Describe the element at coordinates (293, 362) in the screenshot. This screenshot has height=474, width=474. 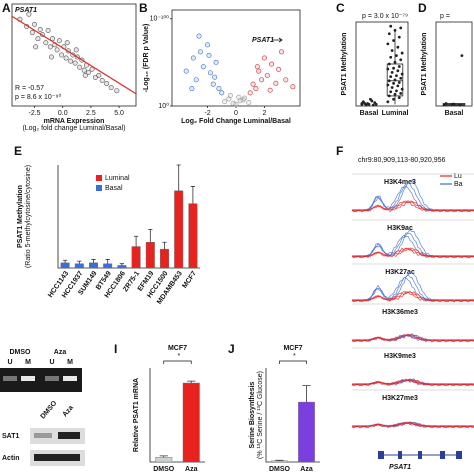
I see `significance-bracket` at that location.